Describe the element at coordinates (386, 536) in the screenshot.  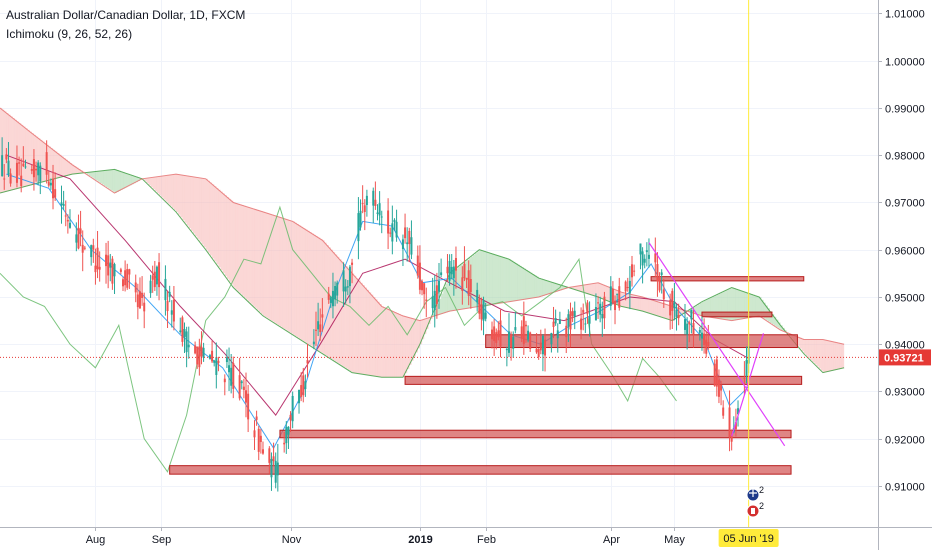
I see `time-axis: Aug Sep Nov 2019 Feb Apr May` at that location.